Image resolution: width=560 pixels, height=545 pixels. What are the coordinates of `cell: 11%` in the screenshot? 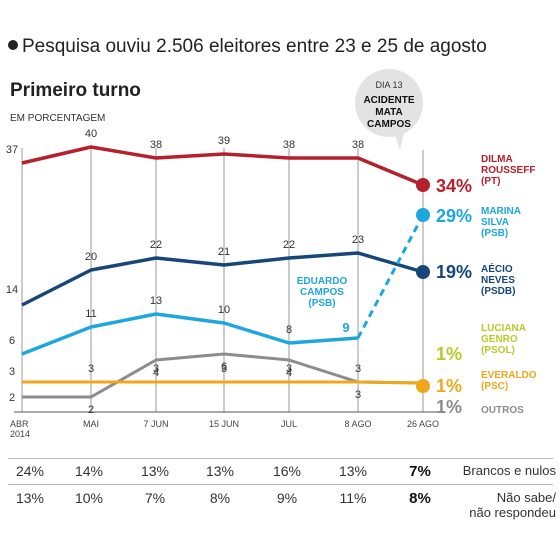 It's located at (353, 498).